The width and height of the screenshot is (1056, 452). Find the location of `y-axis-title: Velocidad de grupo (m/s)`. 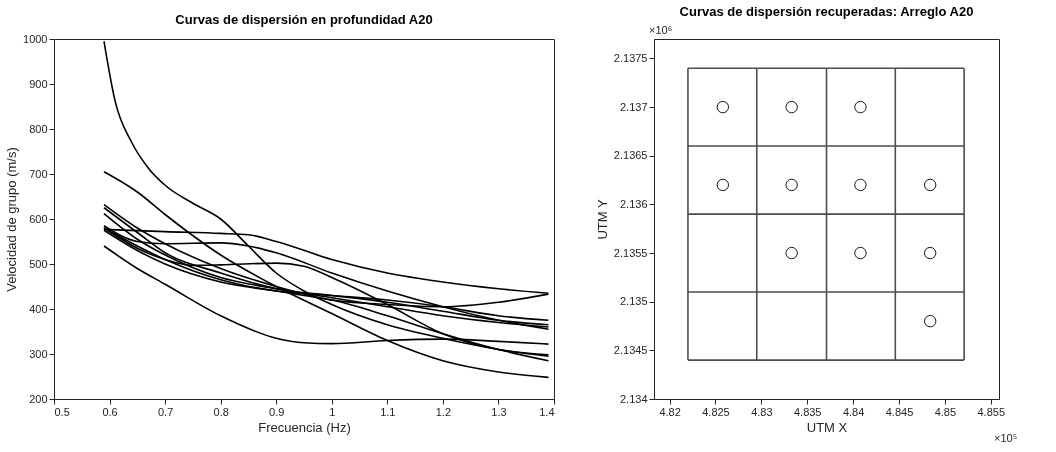

y-axis-title: Velocidad de grupo (m/s) is located at coordinates (12, 219).